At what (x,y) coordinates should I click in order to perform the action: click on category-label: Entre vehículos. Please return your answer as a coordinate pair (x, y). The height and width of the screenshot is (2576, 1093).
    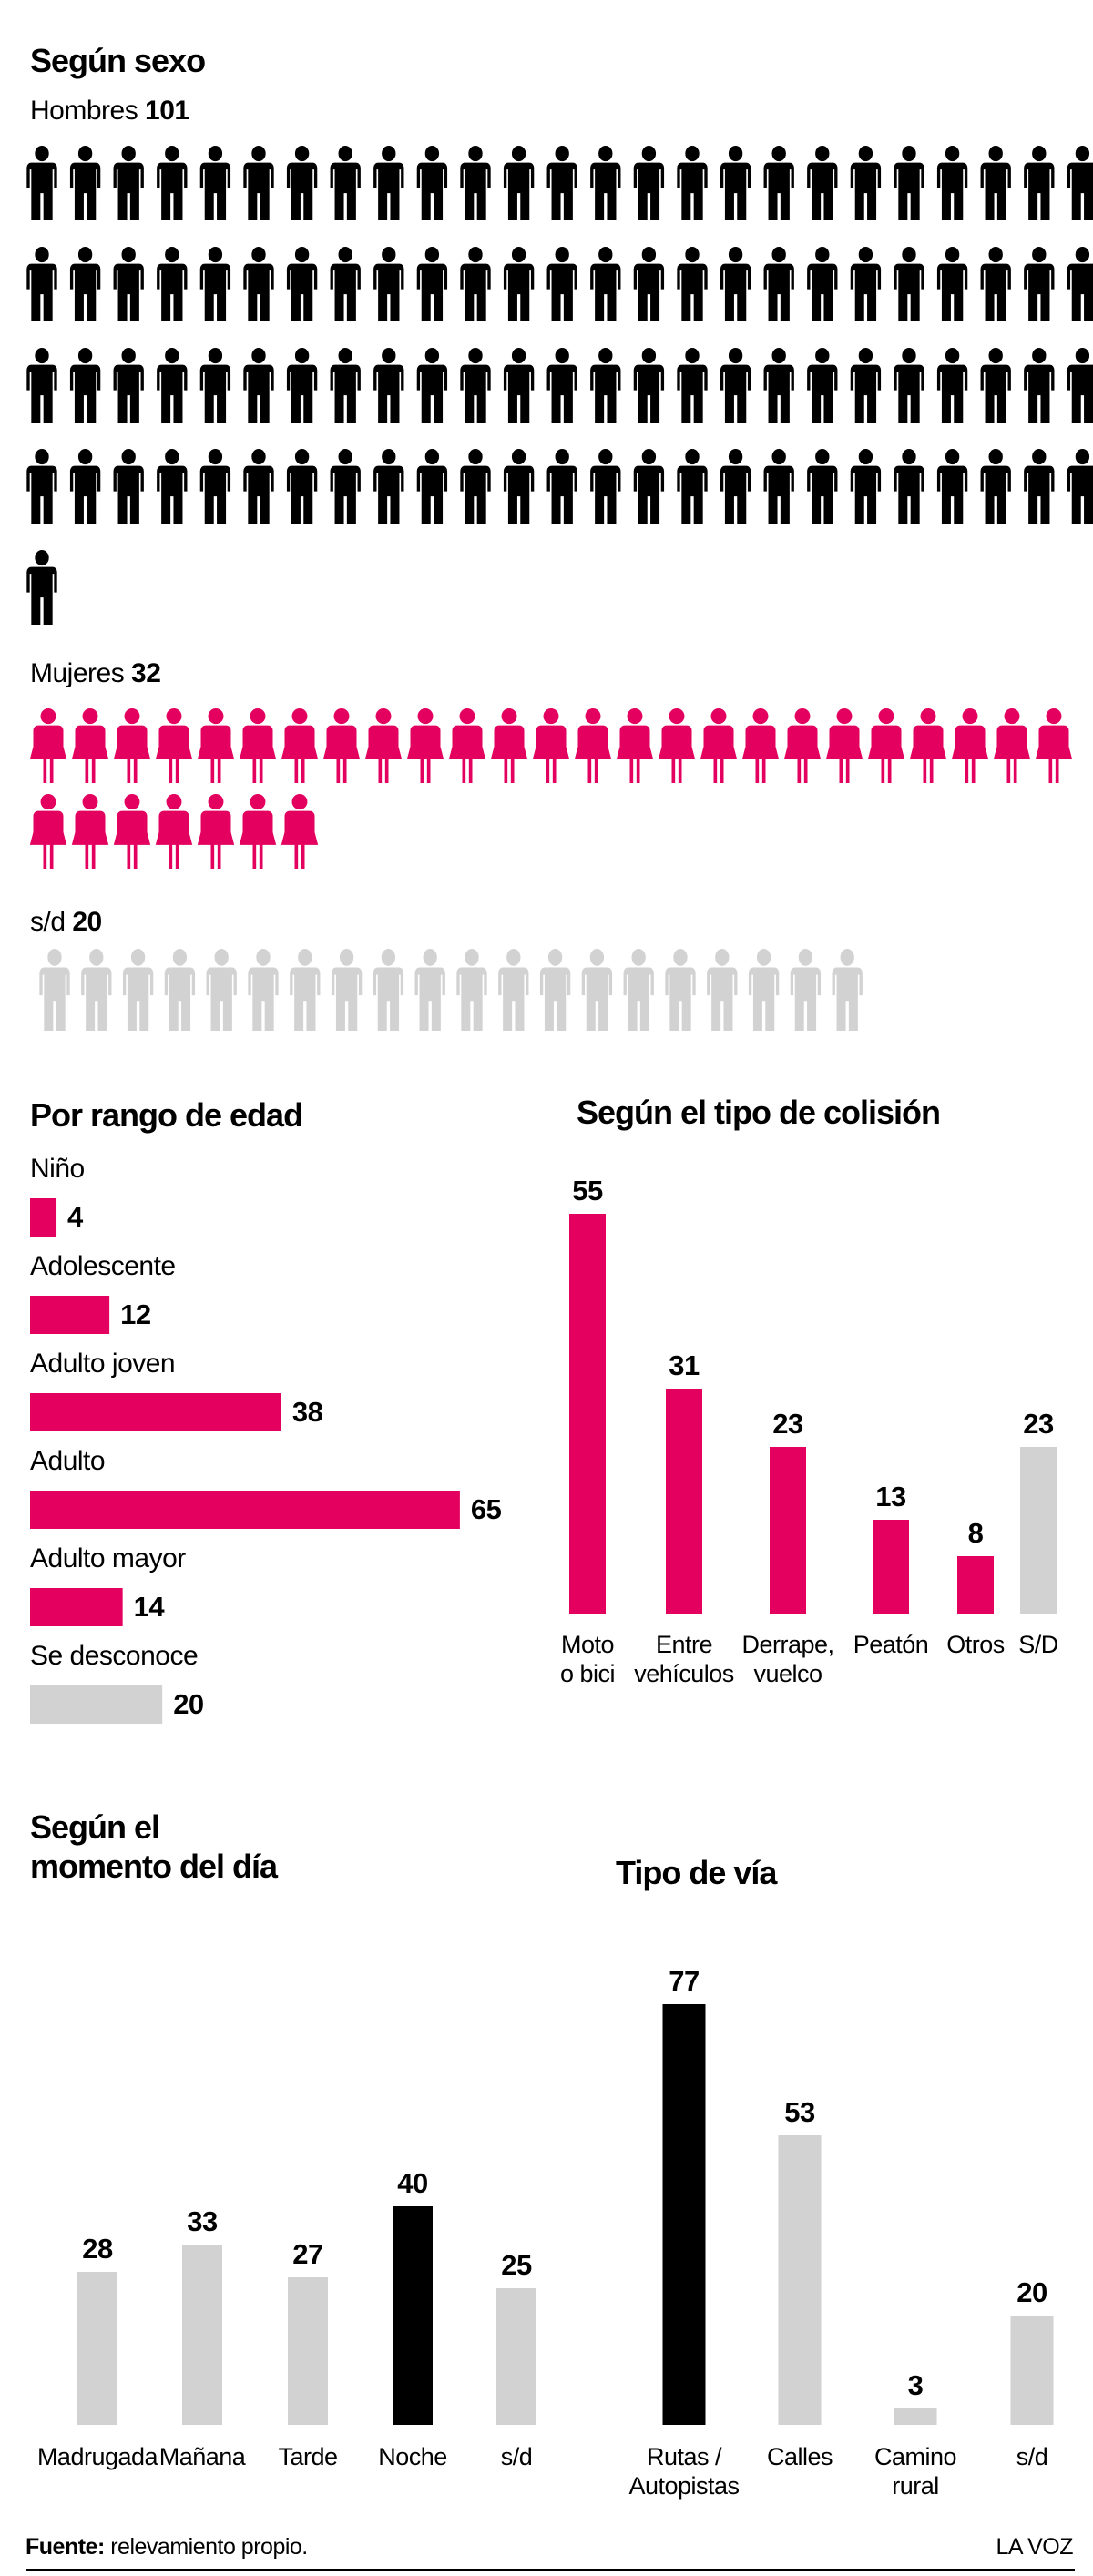
    Looking at the image, I should click on (684, 1659).